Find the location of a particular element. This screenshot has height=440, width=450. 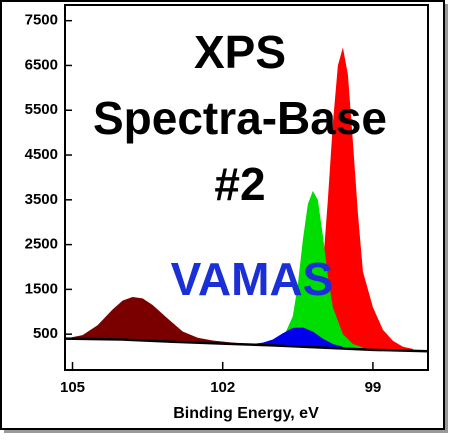

x-tick-label: 102 is located at coordinates (222, 387).